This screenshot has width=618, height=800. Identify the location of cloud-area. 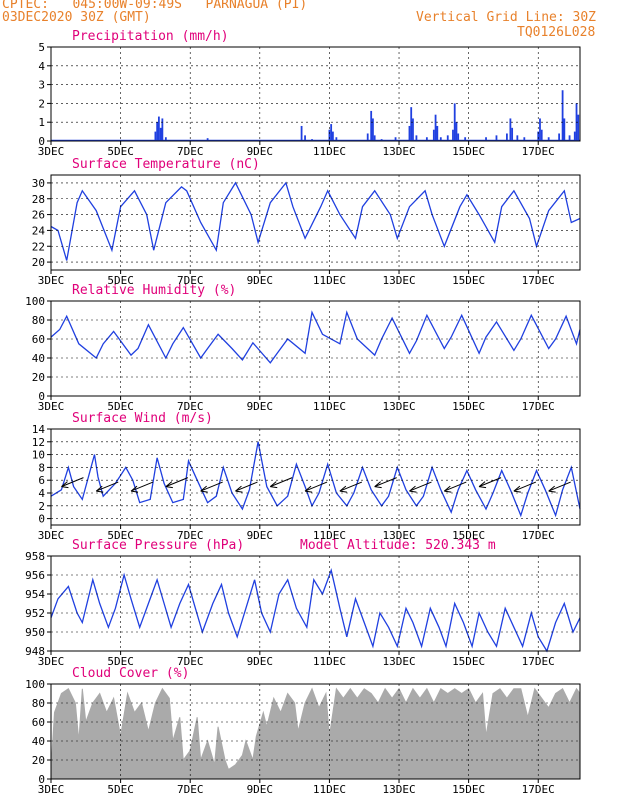
(315, 733).